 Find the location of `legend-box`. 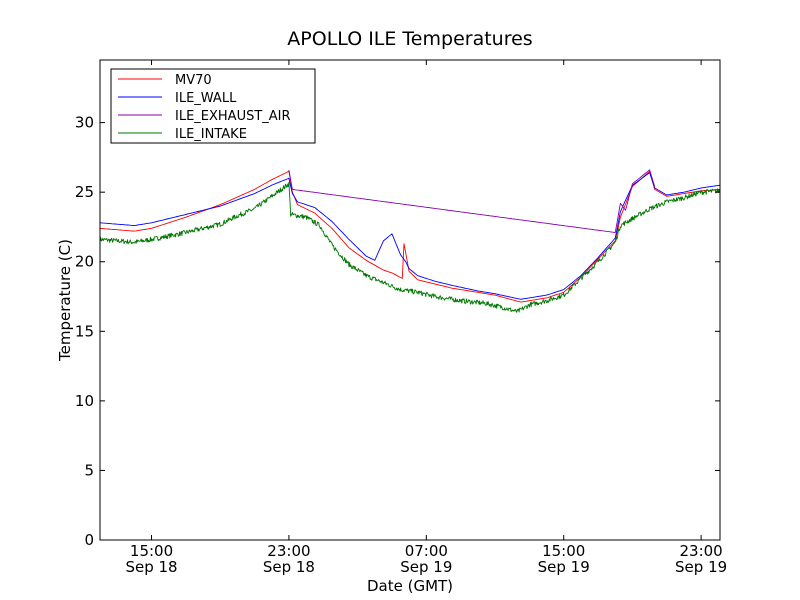

legend-box is located at coordinates (213, 106).